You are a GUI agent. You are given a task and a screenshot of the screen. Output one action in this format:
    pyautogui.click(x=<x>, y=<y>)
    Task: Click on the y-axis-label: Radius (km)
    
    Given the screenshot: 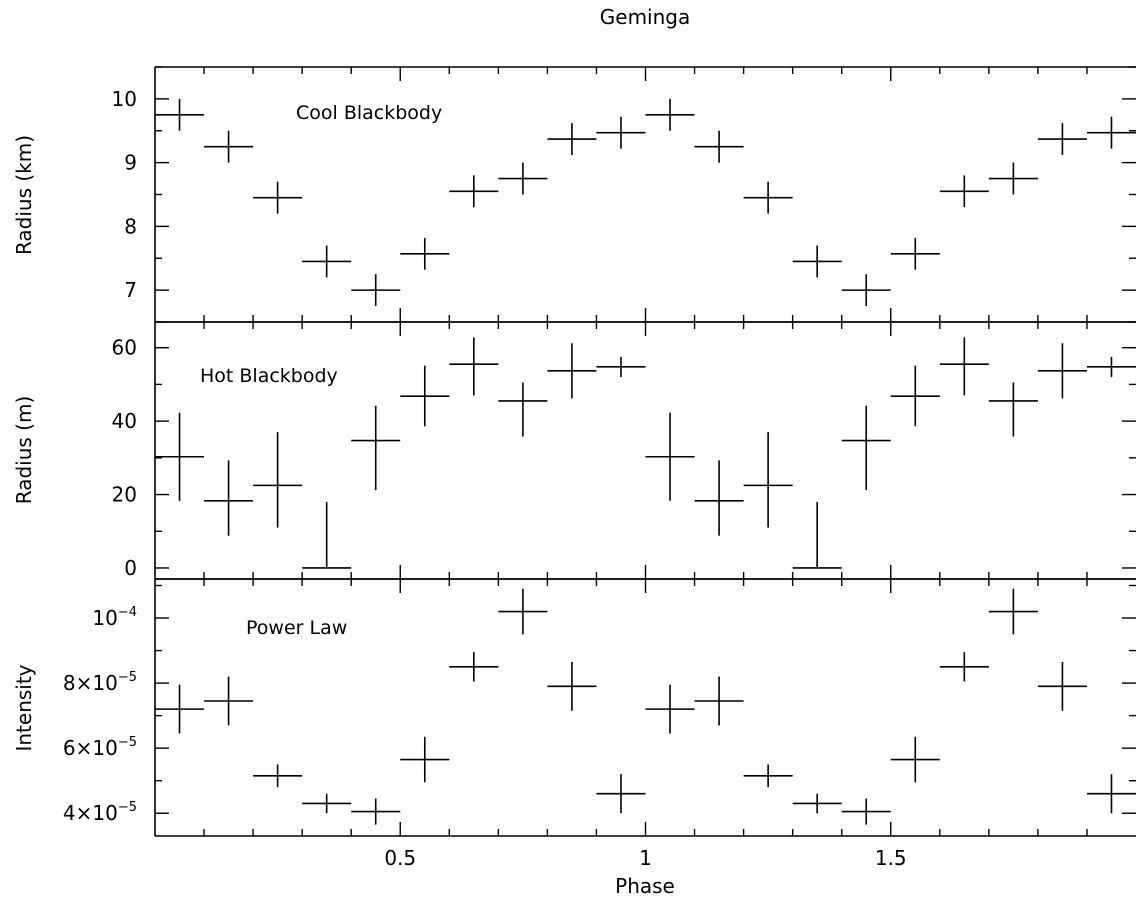 What is the action you would take?
    pyautogui.click(x=24, y=195)
    